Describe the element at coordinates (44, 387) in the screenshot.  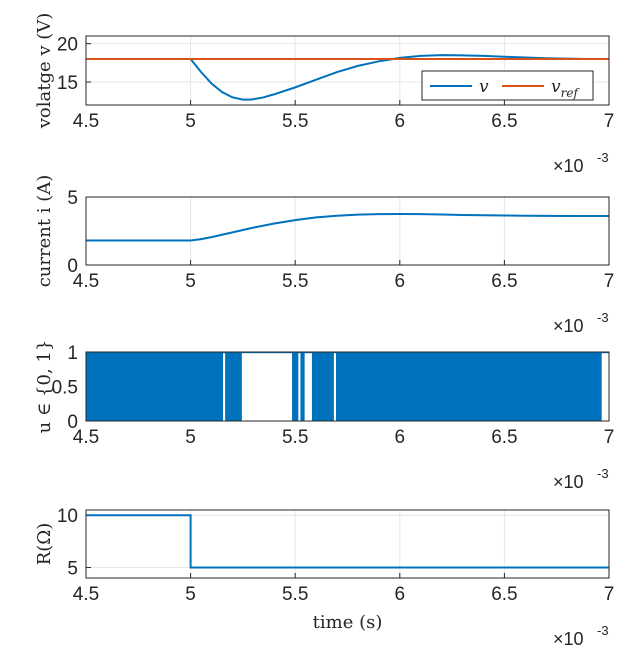
I see `y-axis-label: u ∈ {0, 1}` at that location.